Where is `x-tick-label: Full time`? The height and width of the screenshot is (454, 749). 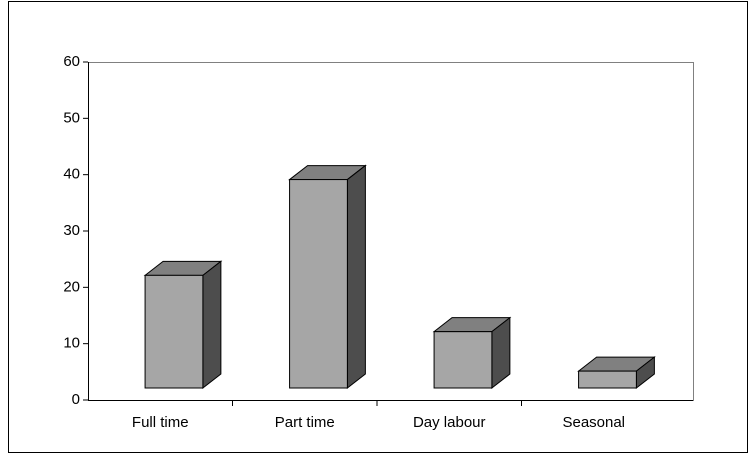 x-tick-label: Full time is located at coordinates (160, 422).